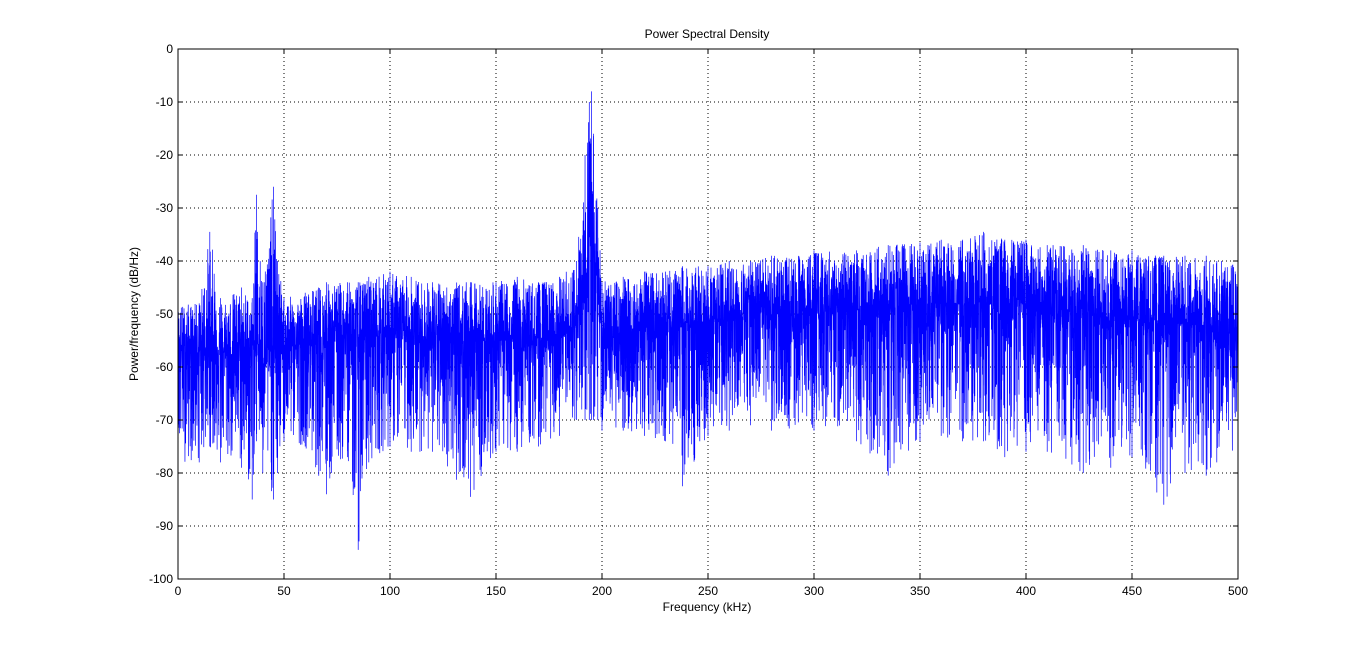 The width and height of the screenshot is (1367, 656). What do you see at coordinates (165, 261) in the screenshot?
I see `y-tick-label: -40` at bounding box center [165, 261].